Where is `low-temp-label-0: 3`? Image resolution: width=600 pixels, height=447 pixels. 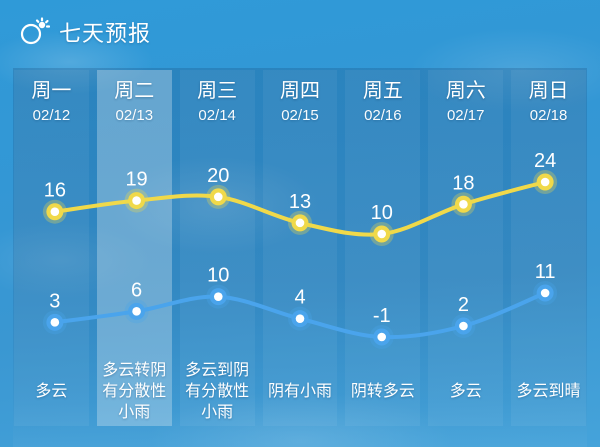 low-temp-label-0: 3 is located at coordinates (54, 301).